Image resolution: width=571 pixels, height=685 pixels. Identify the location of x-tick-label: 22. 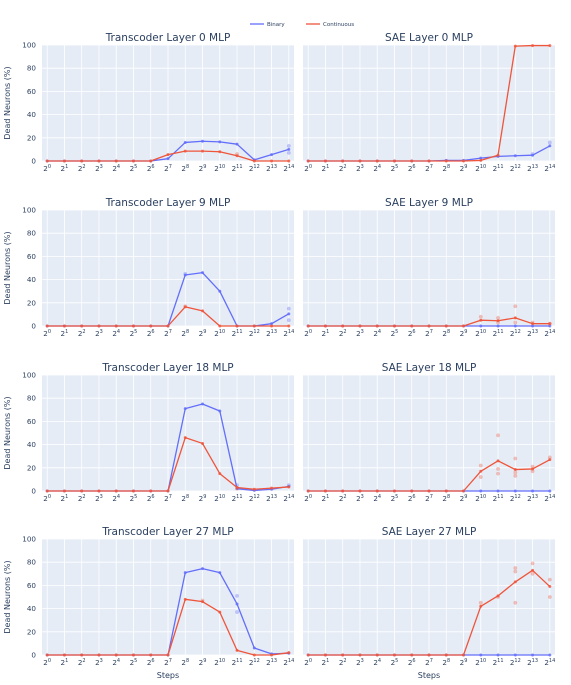
(343, 168).